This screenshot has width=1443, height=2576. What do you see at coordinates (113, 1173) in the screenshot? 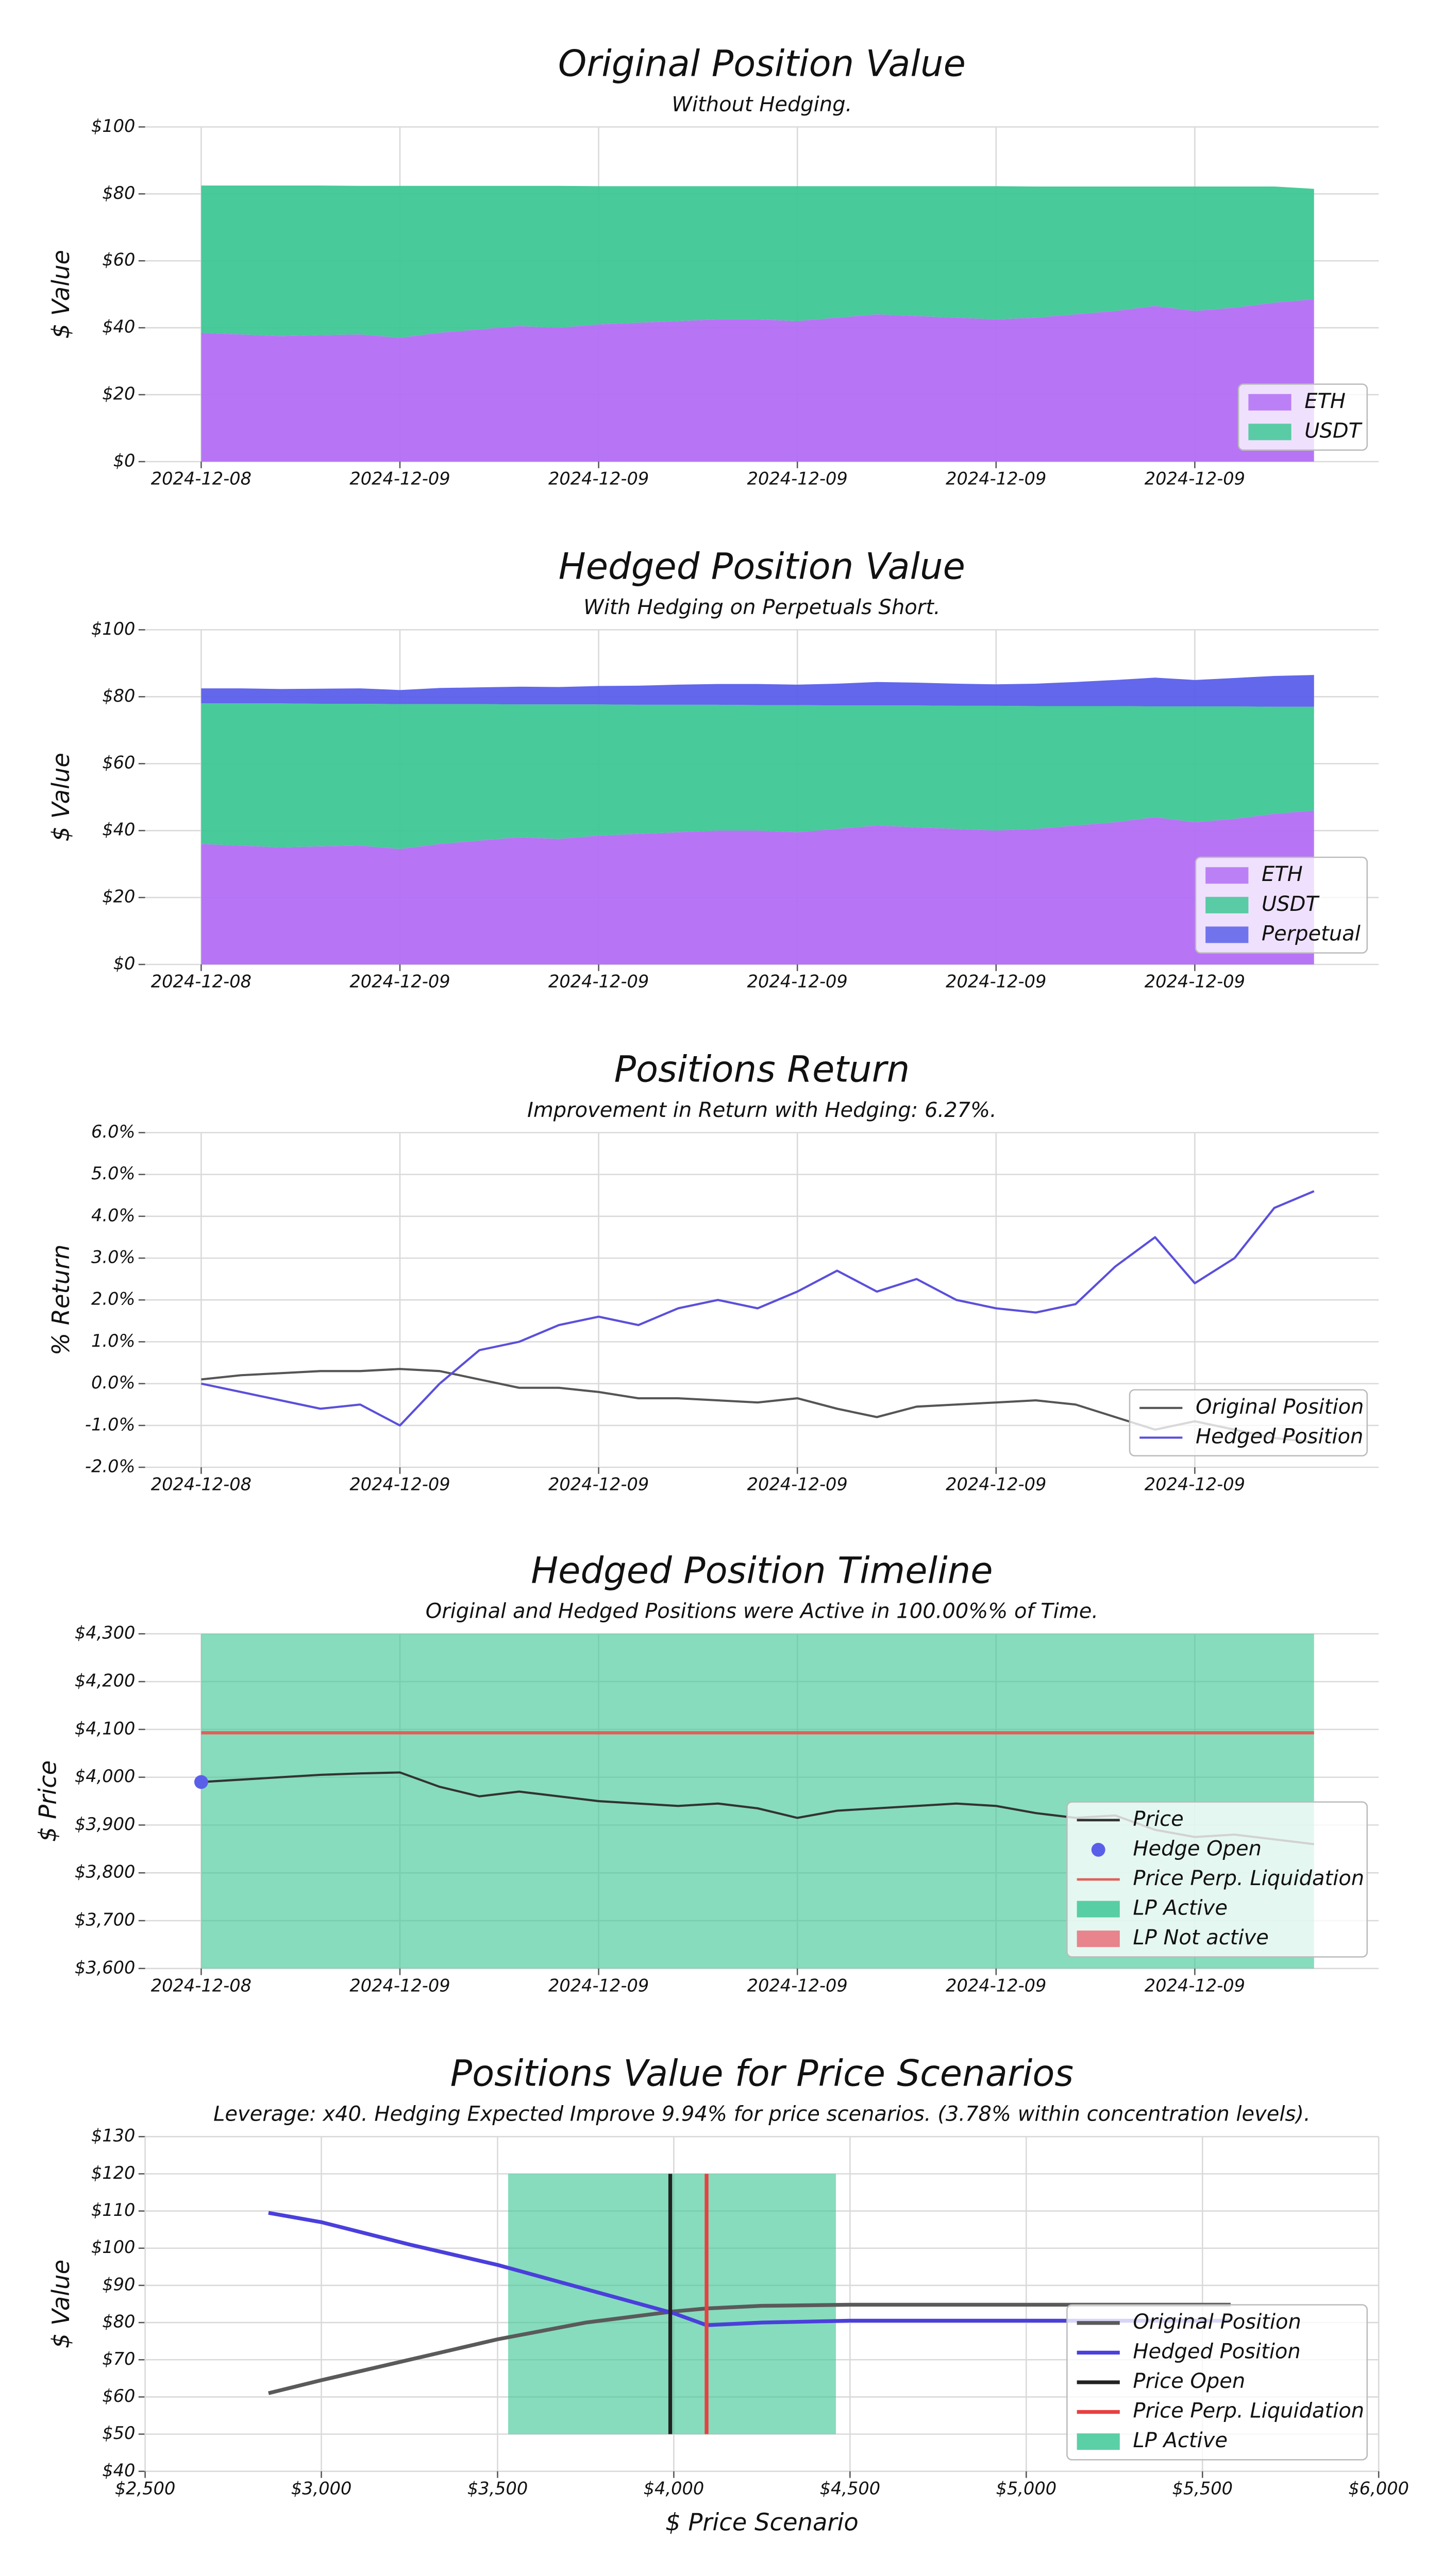
I see `y-tick-label: 5.0%` at bounding box center [113, 1173].